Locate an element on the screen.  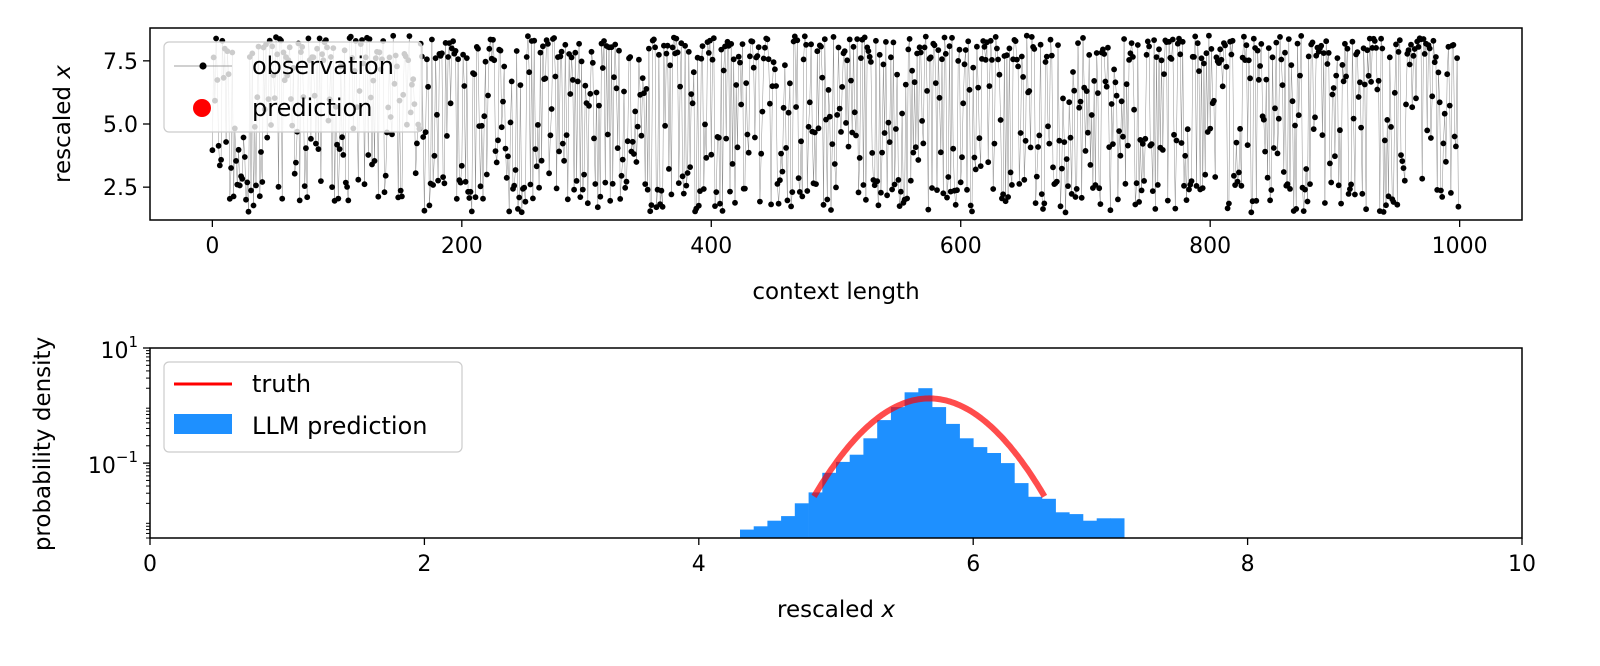
y-tick-label: 2.5 is located at coordinates (120, 188).